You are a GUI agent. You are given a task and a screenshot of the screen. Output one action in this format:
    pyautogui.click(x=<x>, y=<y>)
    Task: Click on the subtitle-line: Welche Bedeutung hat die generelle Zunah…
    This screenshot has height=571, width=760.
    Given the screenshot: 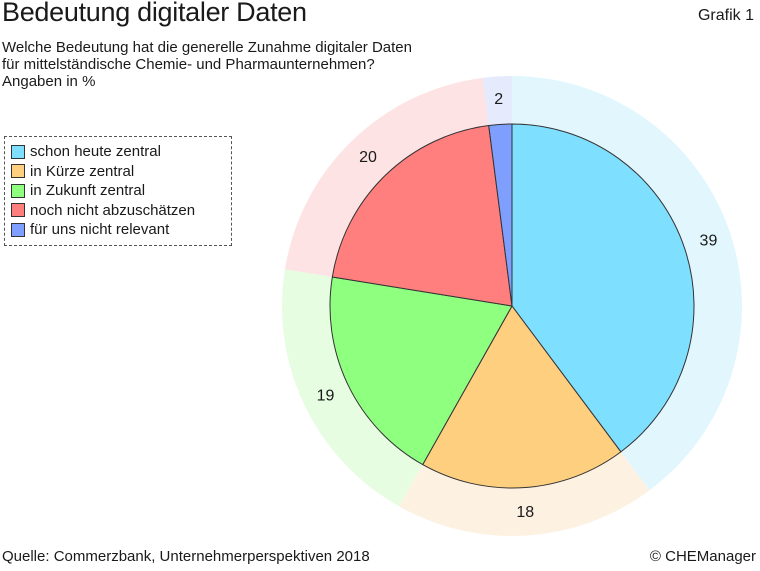 What is the action you would take?
    pyautogui.click(x=207, y=47)
    